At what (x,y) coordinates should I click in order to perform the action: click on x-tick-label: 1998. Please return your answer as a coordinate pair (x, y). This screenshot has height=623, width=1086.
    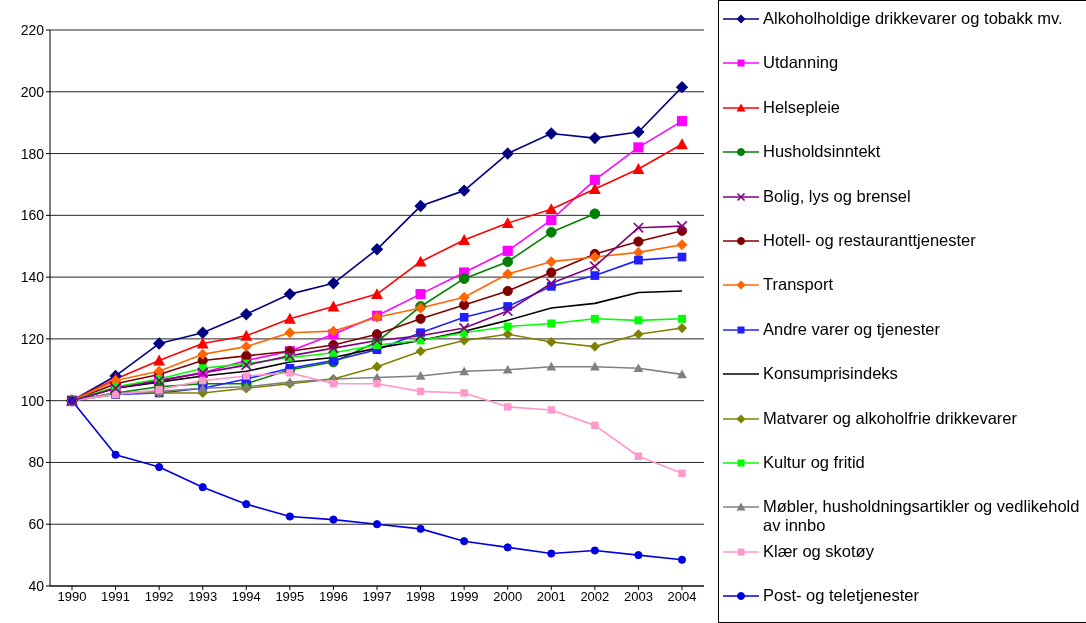
    Looking at the image, I should click on (421, 597).